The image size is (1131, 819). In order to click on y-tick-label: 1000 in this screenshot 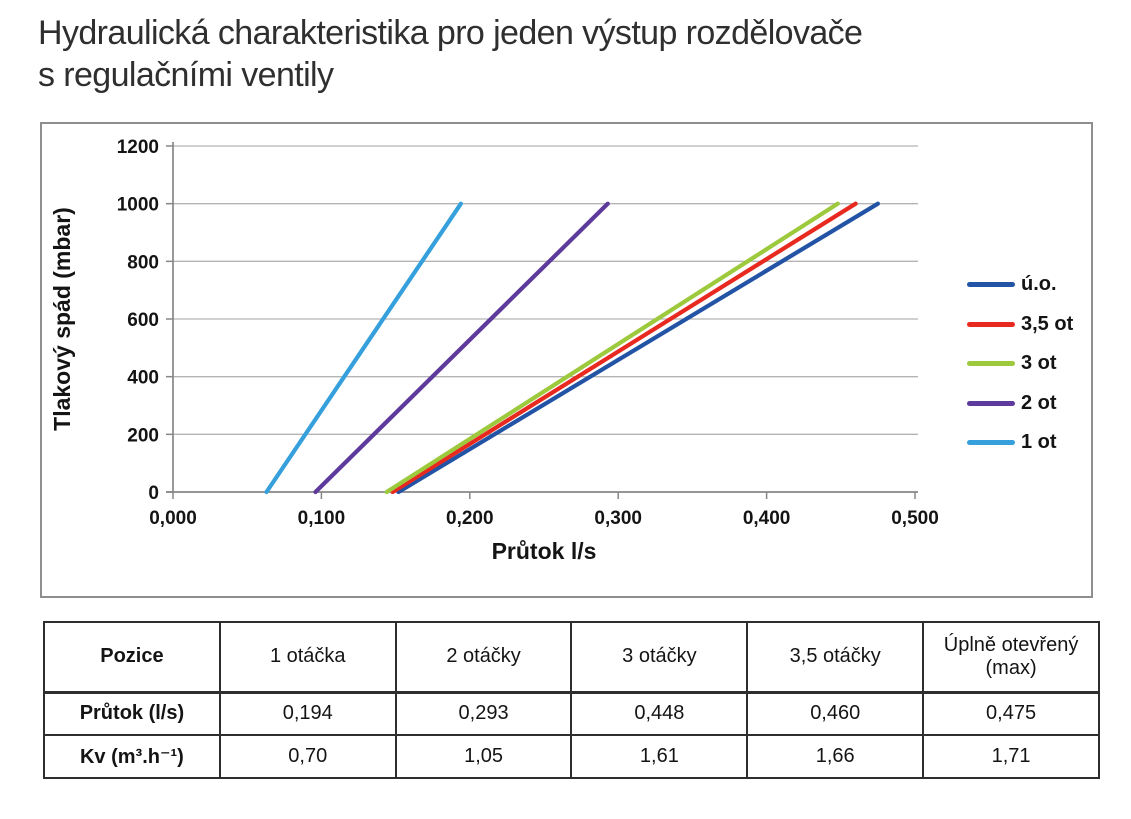, I will do `click(138, 205)`.